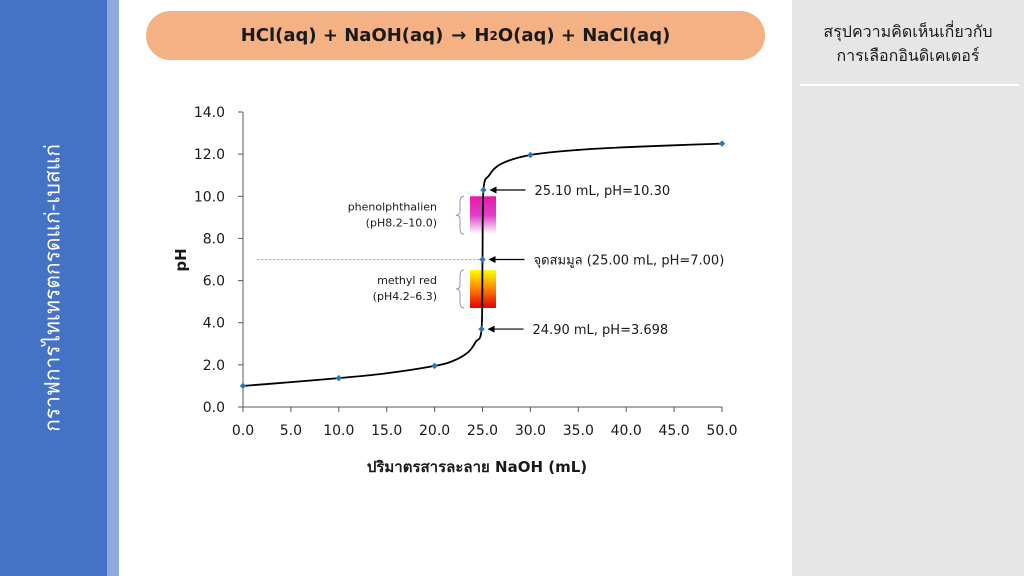  Describe the element at coordinates (214, 239) in the screenshot. I see `y-tick-label: 8.0` at that location.